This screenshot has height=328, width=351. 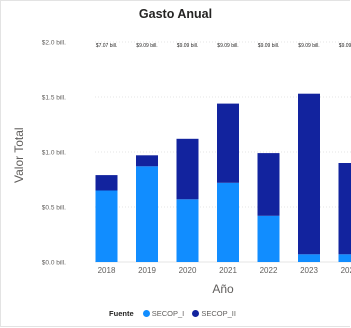 What do you see at coordinates (54, 153) in the screenshot?
I see `y-tick-label: $1.0 bill.` at bounding box center [54, 153].